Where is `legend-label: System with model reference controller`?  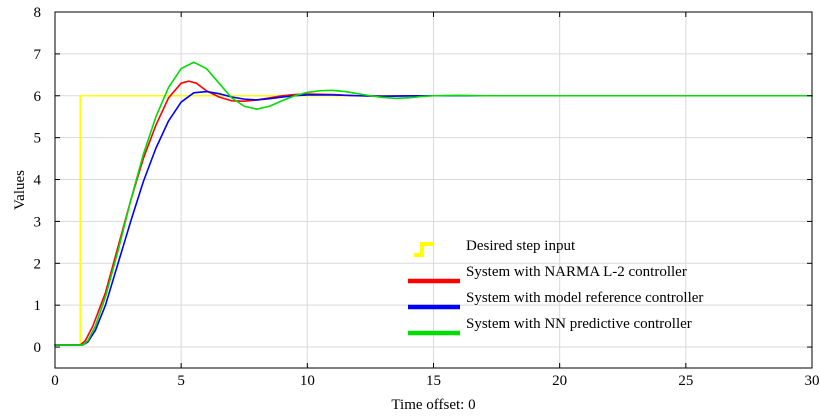
legend-label: System with model reference controller is located at coordinates (584, 298).